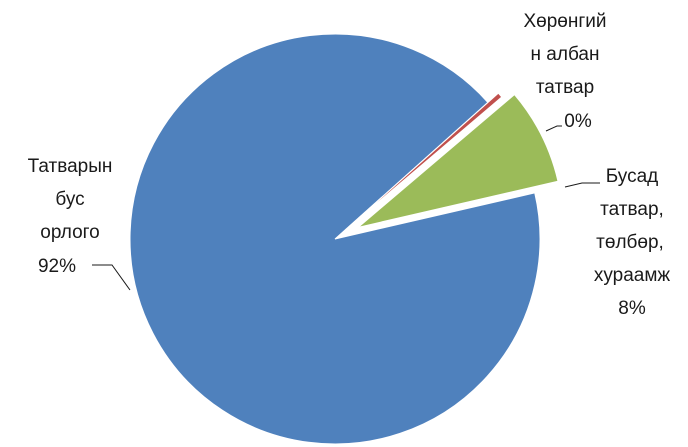  I want to click on label-nontax-revenue-percent: 92%, so click(57, 266).